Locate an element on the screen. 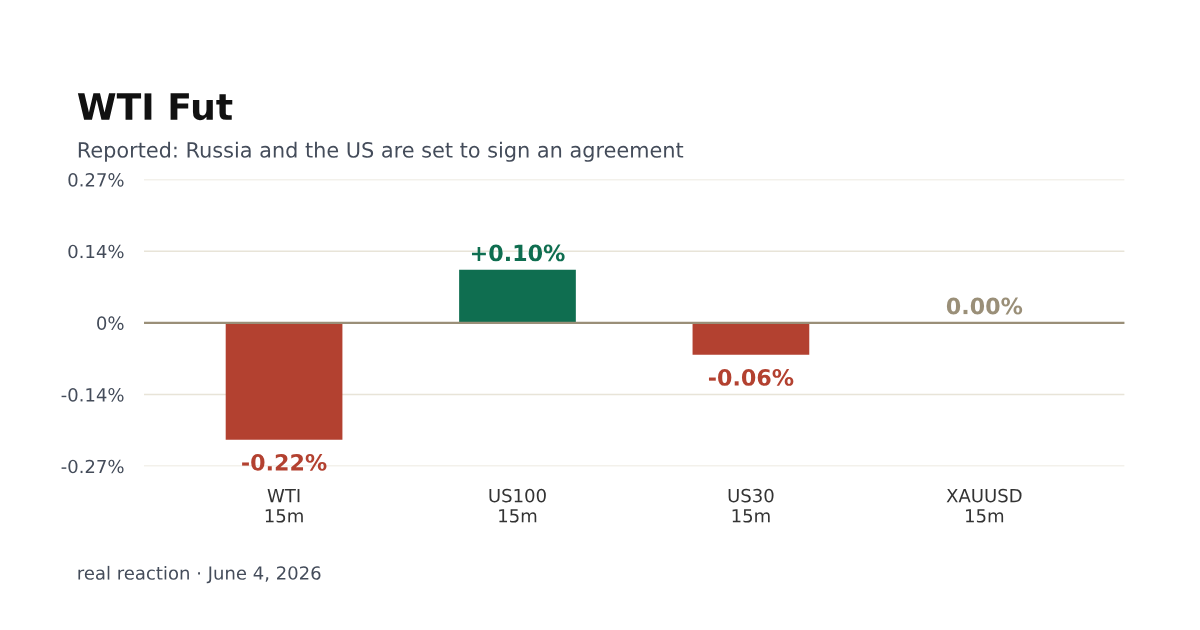 The image size is (1200, 630). x-tick-label: WTI 15m is located at coordinates (284, 505).